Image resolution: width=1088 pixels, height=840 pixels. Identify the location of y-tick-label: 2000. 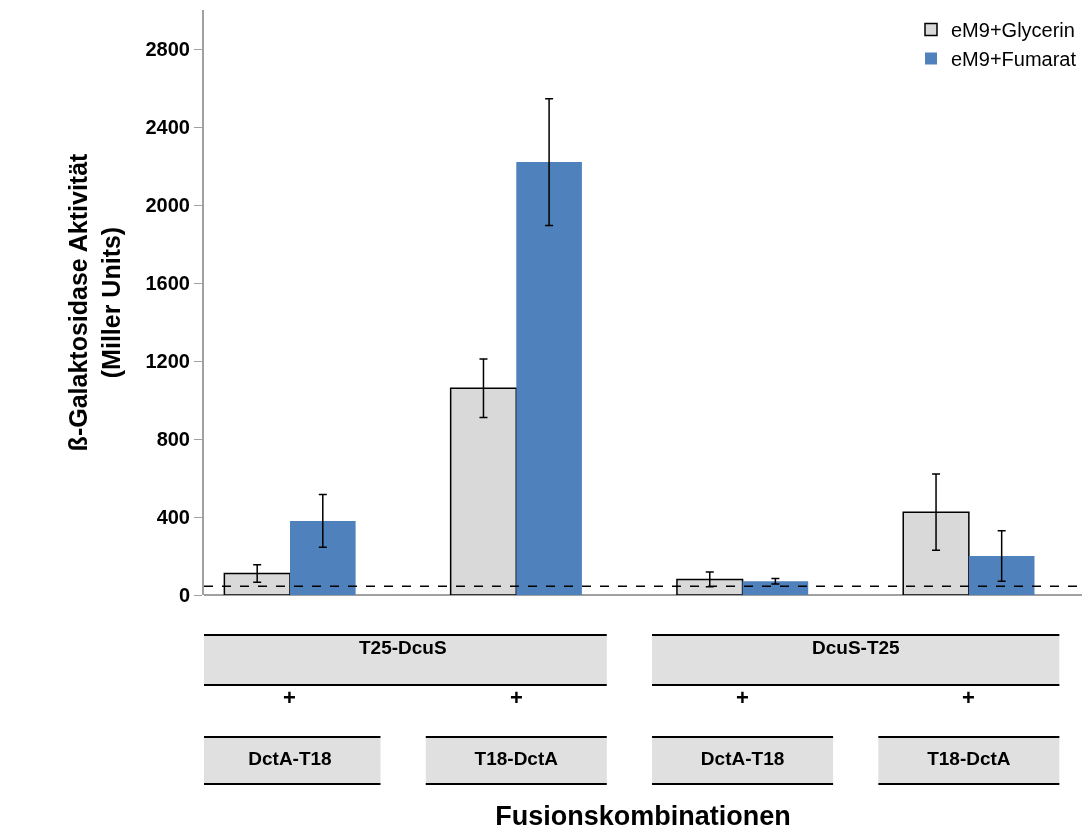
(167, 205).